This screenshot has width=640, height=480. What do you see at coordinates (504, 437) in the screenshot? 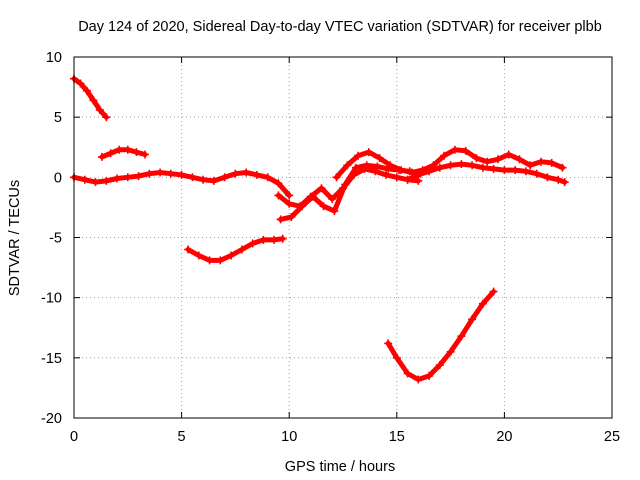
I see `x-tick-label: 20` at bounding box center [504, 437].